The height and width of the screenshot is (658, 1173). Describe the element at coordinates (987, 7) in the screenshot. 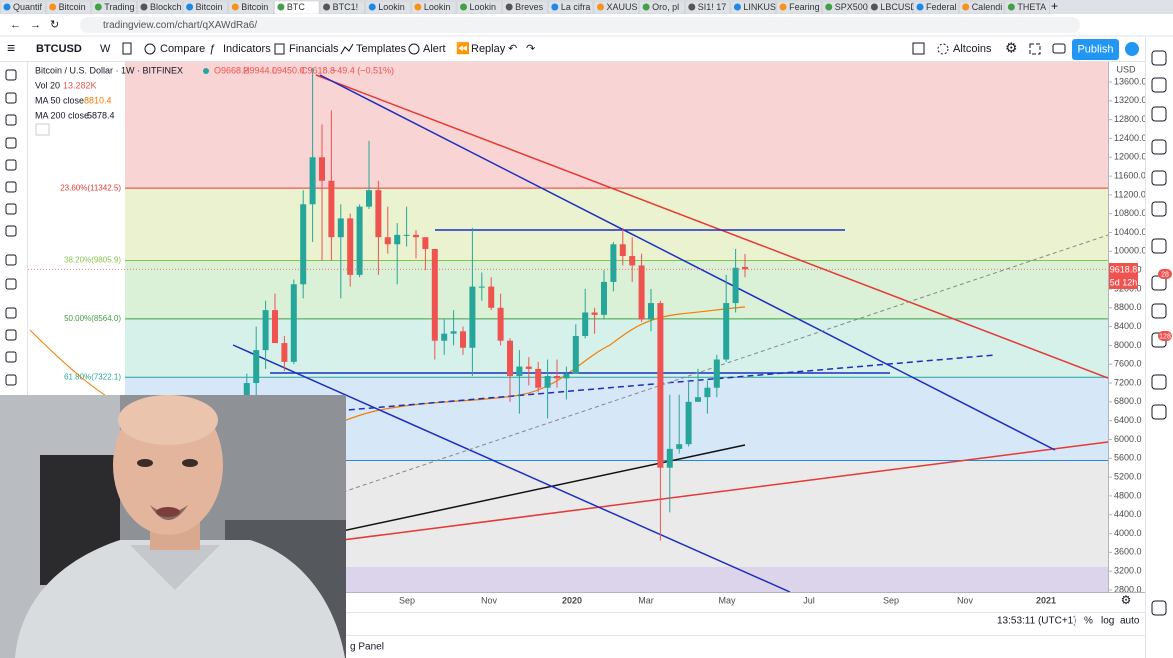

I see `tab-title: Calendi` at that location.